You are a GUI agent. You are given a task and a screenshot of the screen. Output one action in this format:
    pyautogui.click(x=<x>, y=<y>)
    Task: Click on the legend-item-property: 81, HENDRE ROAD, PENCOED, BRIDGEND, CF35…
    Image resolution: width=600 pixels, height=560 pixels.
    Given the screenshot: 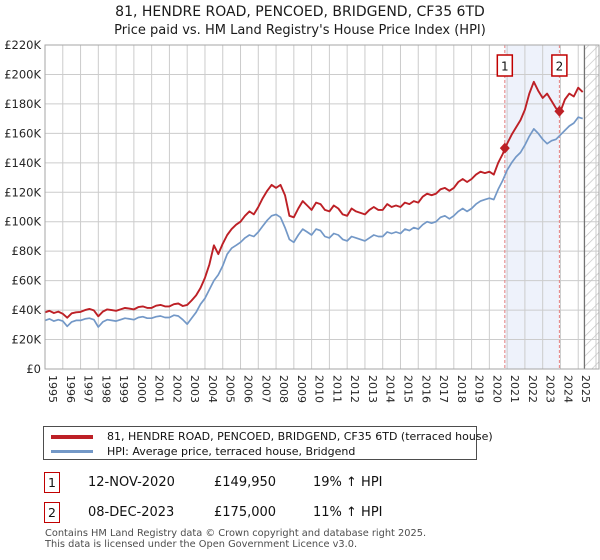 What is the action you would take?
    pyautogui.click(x=272, y=436)
    